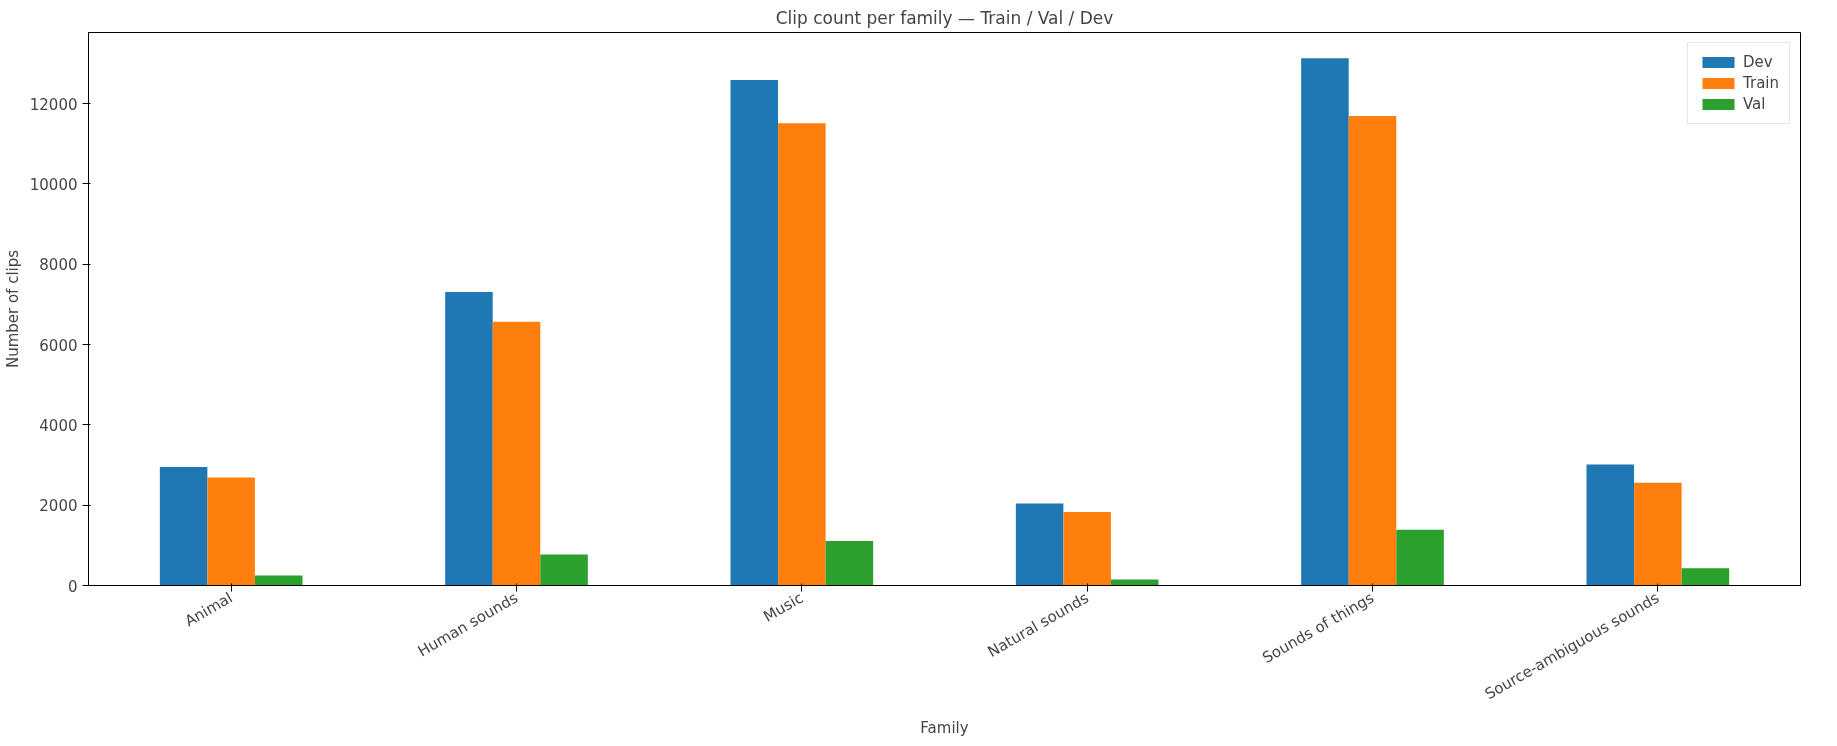 The width and height of the screenshot is (1837, 746). Describe the element at coordinates (58, 345) in the screenshot. I see `y-tick-label: 6000` at that location.